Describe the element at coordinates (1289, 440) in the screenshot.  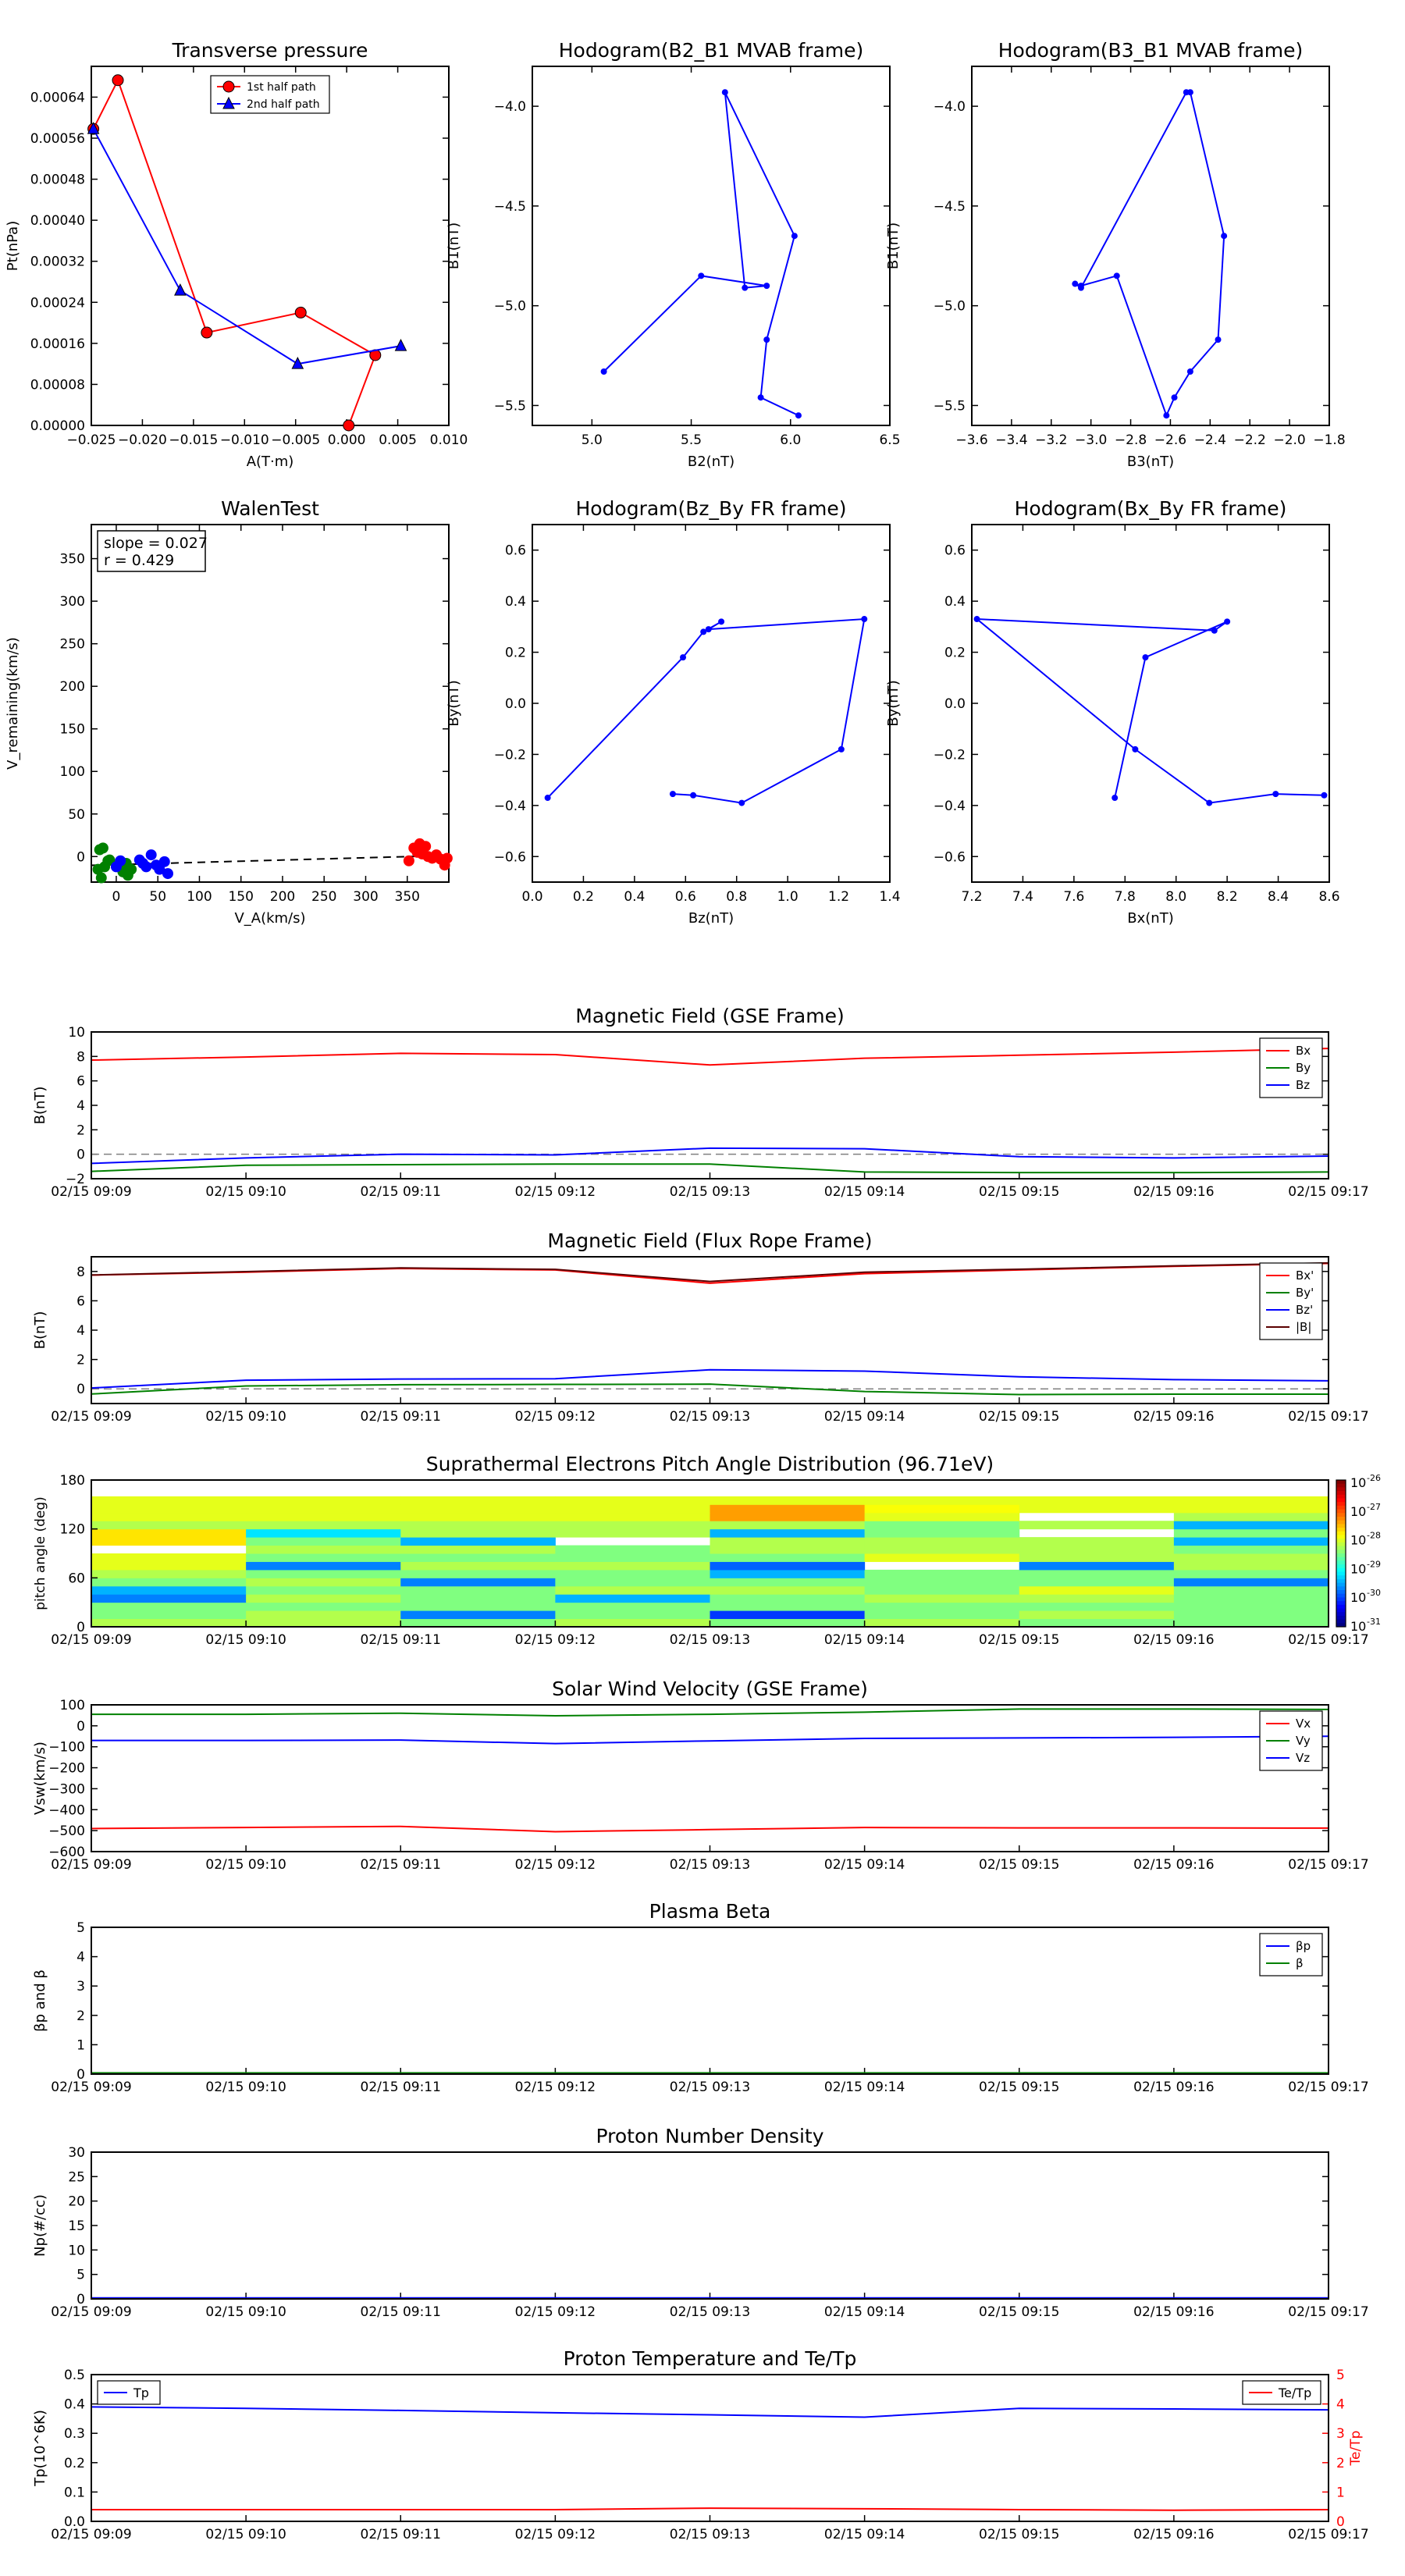
I see `hodo31-xtick-label: −2.0` at that location.